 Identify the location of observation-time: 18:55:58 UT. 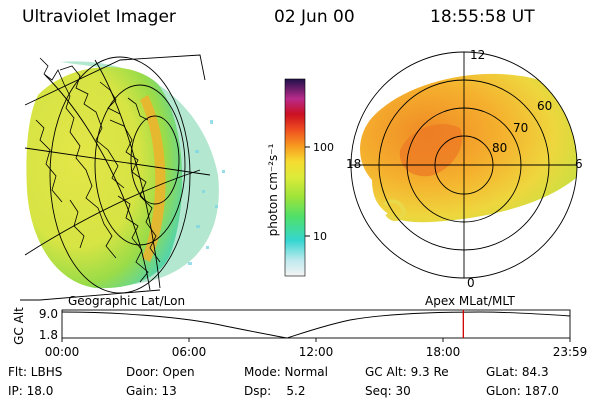
(482, 17).